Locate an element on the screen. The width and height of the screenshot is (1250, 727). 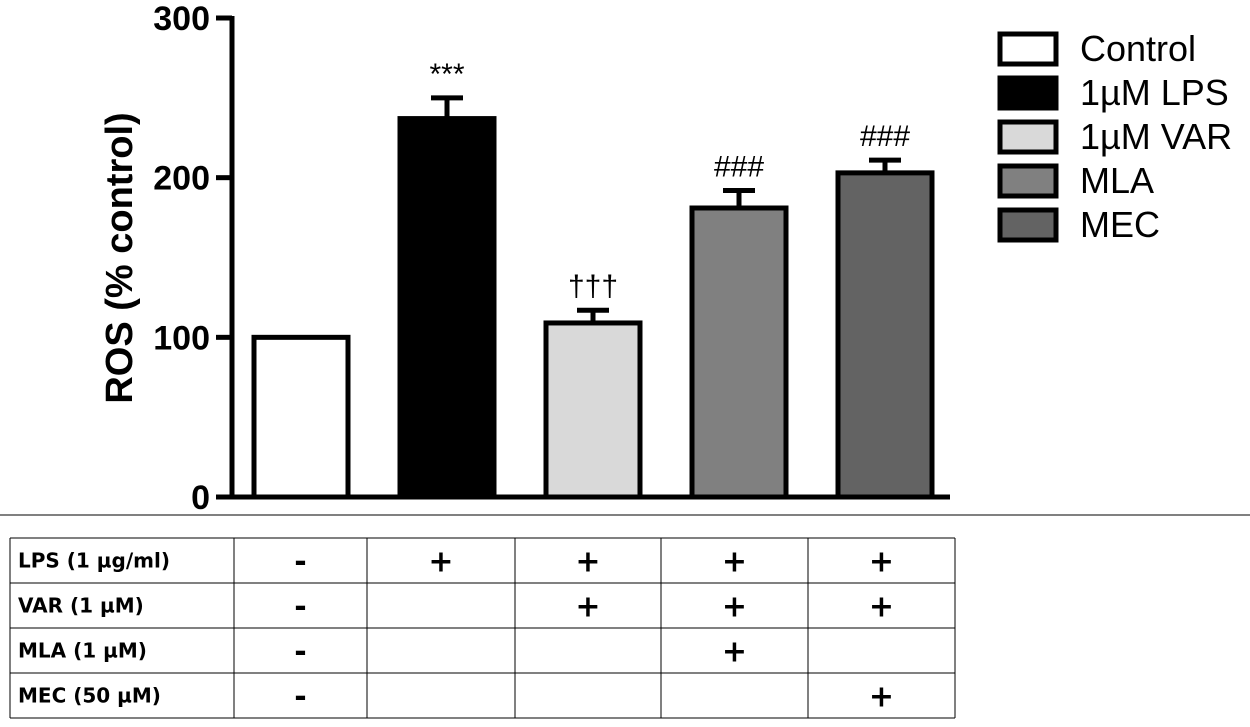
legend-label: 1µM VAR is located at coordinates (1156, 136).